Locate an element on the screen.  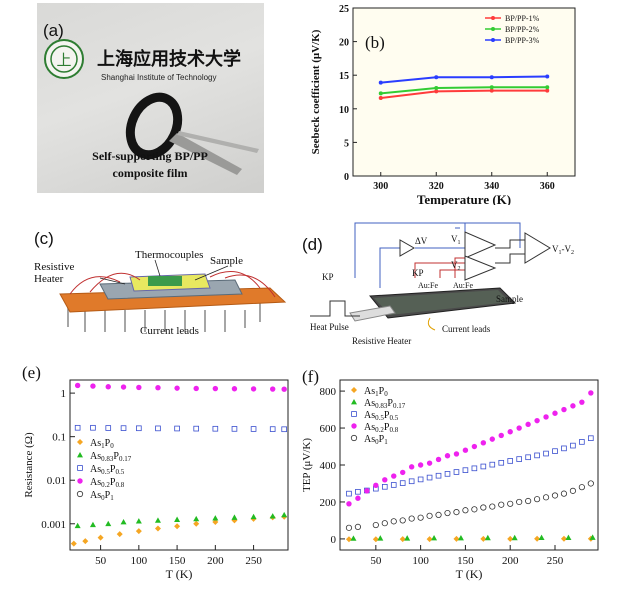
panel-d: (d) ΔV V1 V2 V1-V2 KP KP Au:Fe Au:Fe is located at coordinates (450, 283).